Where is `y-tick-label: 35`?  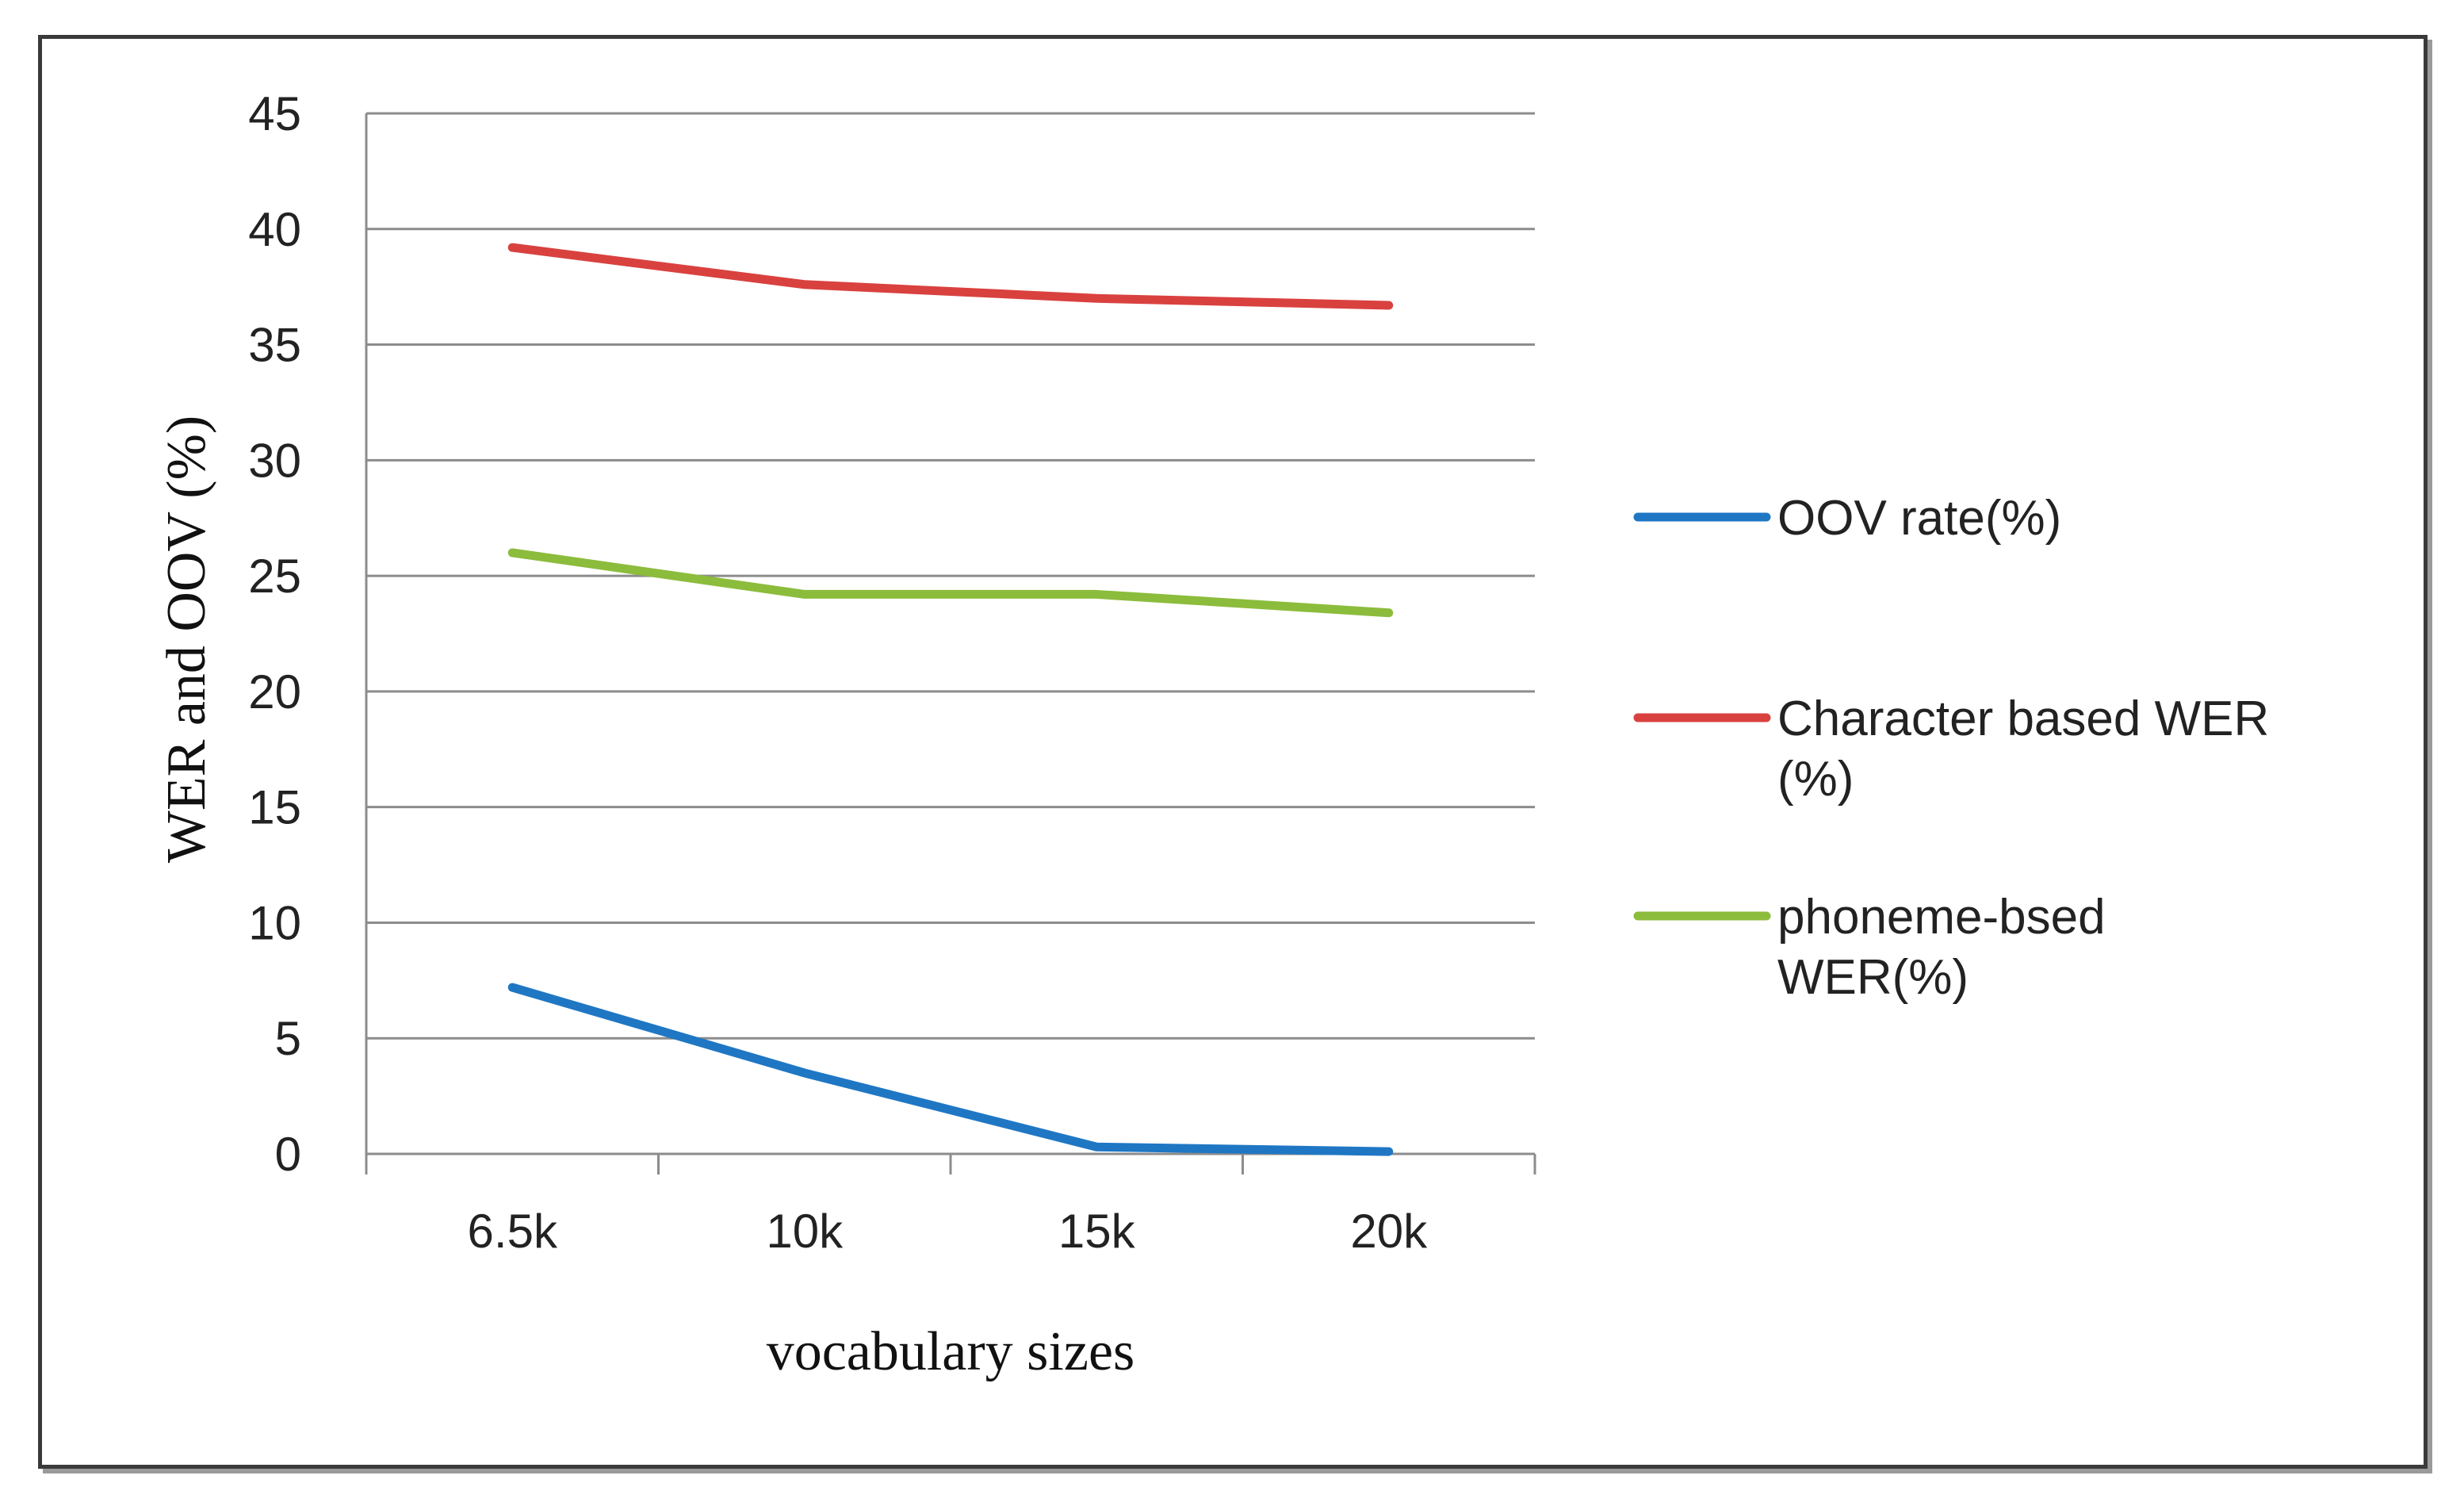
y-tick-label: 35 is located at coordinates (274, 345).